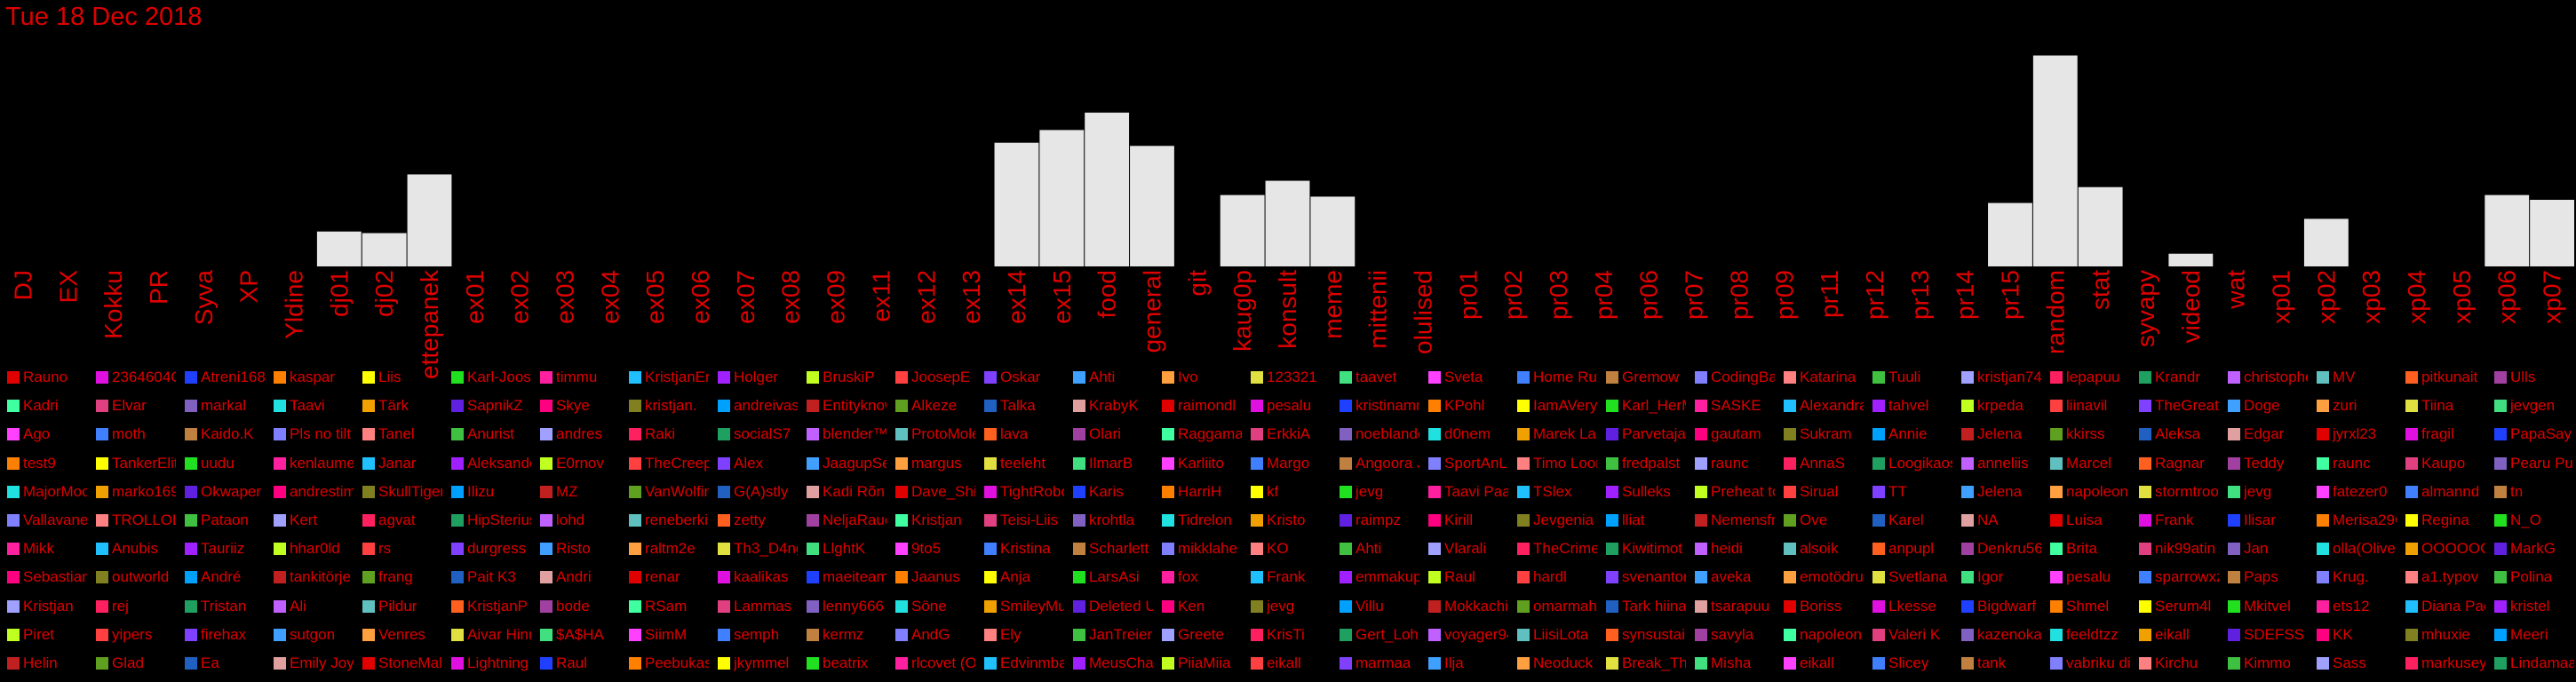  I want to click on legend-item: Valeri K, so click(1912, 635).